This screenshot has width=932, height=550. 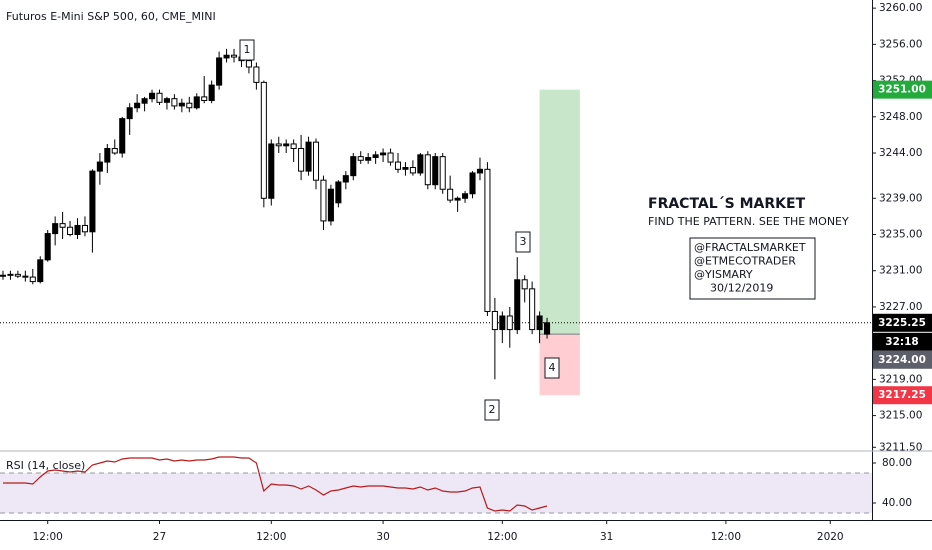 I want to click on rsi-tick-label: 40.00, so click(x=897, y=503).